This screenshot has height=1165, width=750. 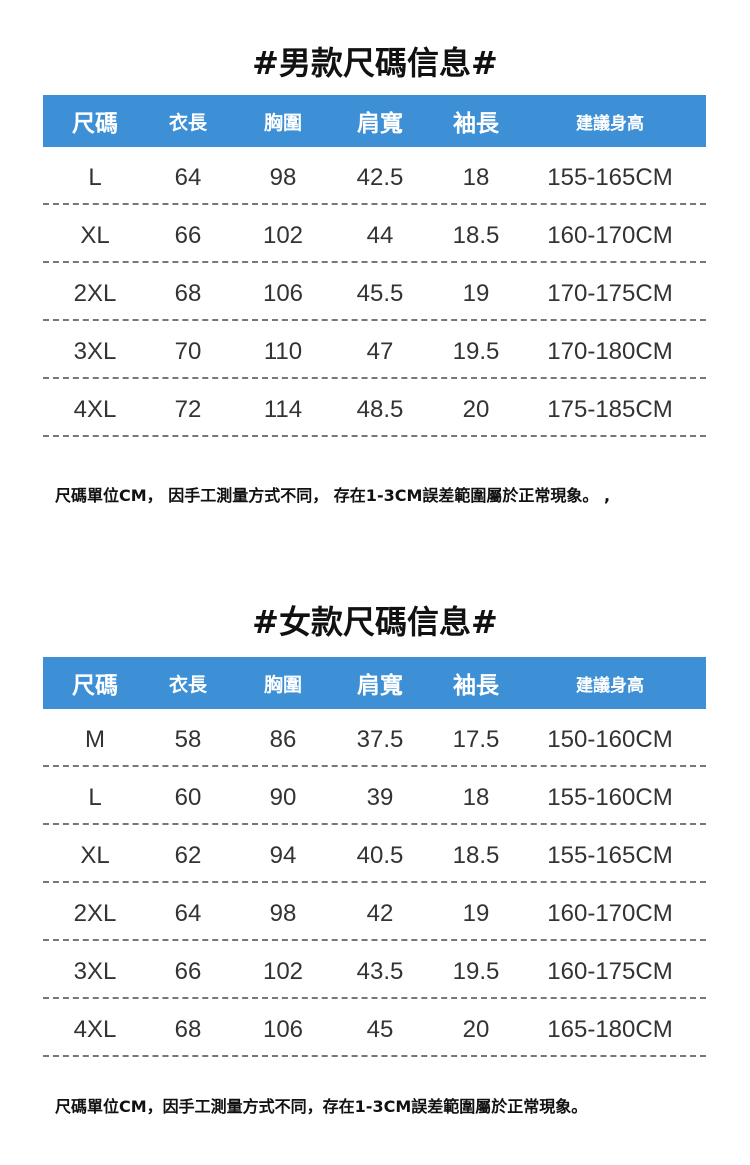 I want to click on table-row: M 58 86 37.5 17.5 150-160CM, so click(x=374, y=738).